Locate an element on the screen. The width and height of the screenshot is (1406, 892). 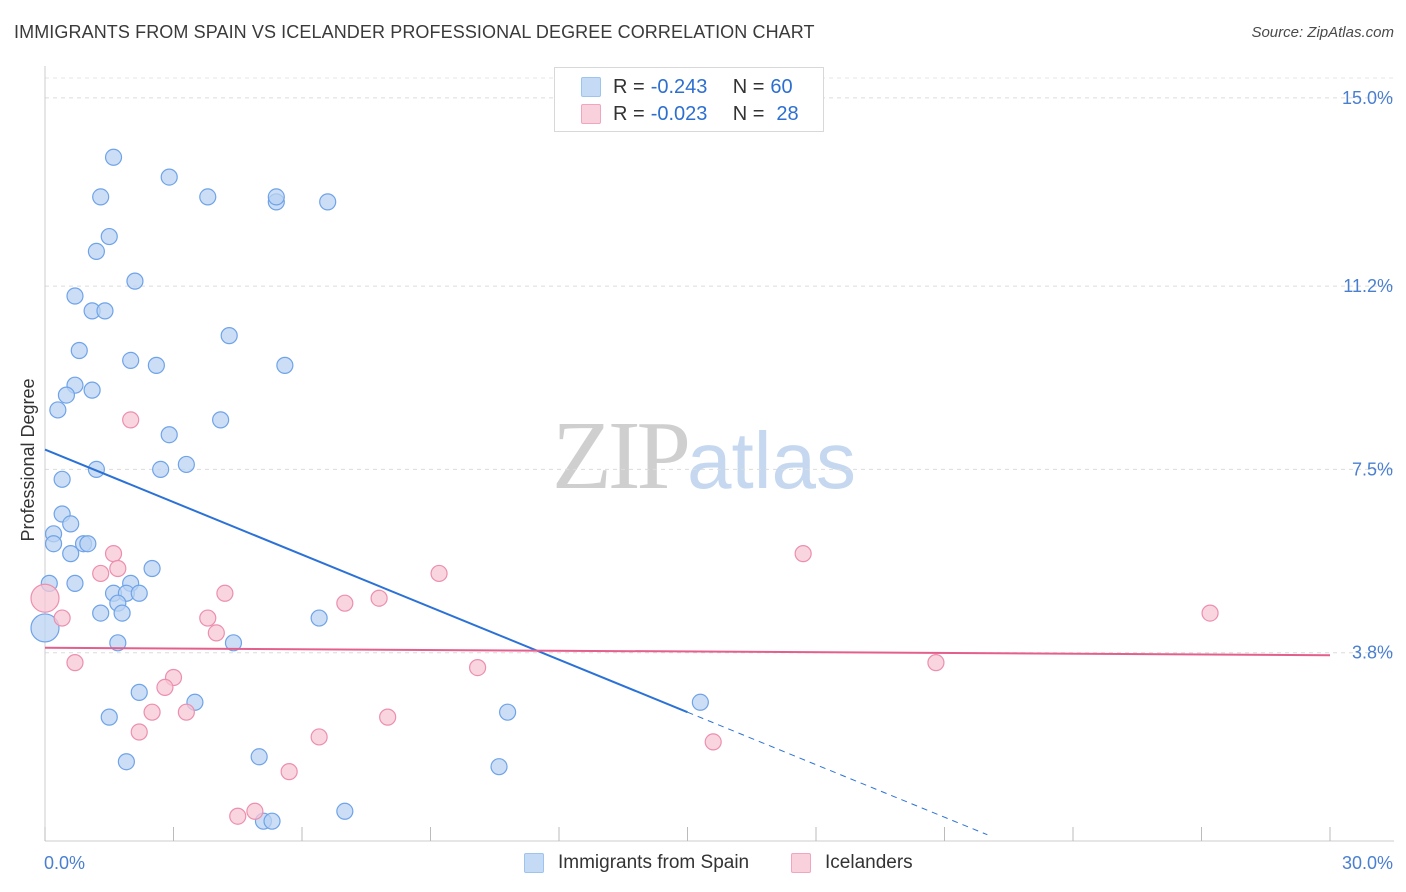
bottom-legend-swatch-spain is located at coordinates (534, 863).